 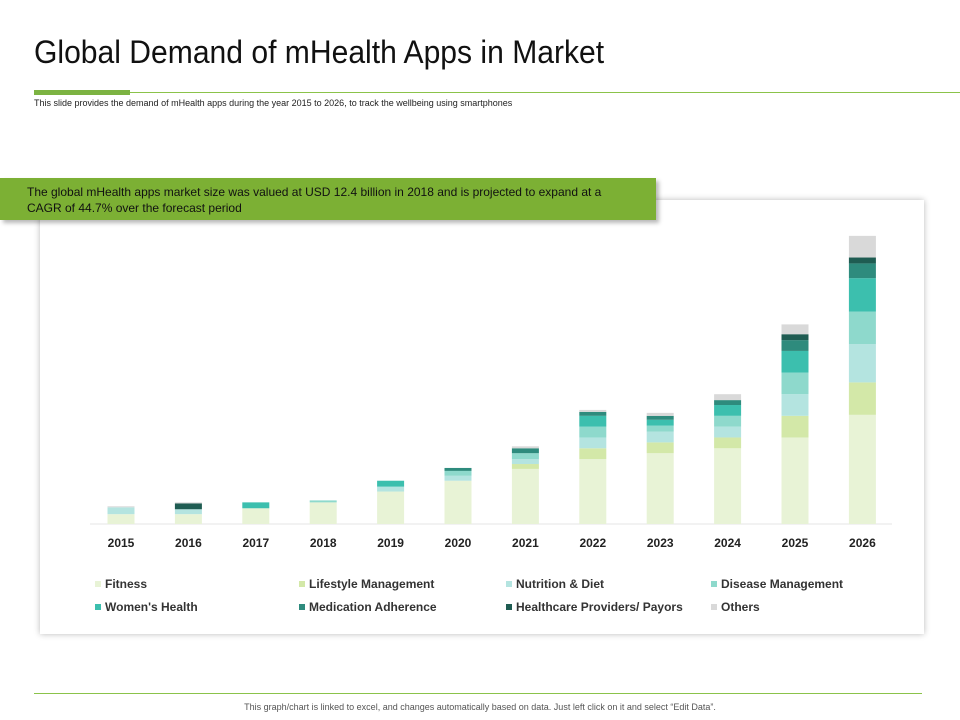 What do you see at coordinates (458, 473) in the screenshot?
I see `bar-segment-2020-s3` at bounding box center [458, 473].